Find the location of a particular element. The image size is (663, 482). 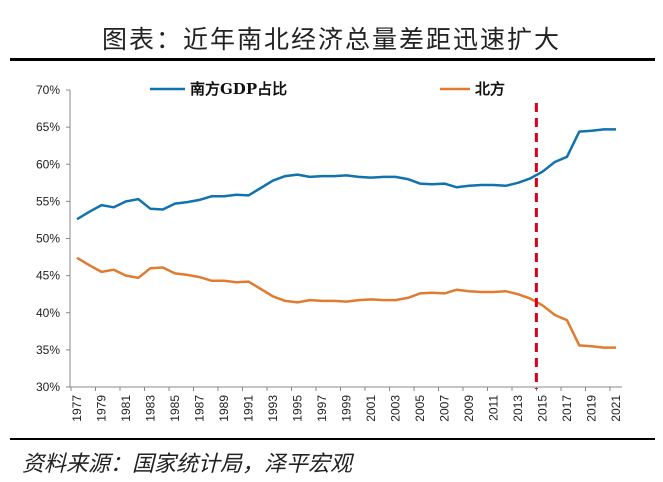

x-tick-label: 1987 is located at coordinates (200, 408).